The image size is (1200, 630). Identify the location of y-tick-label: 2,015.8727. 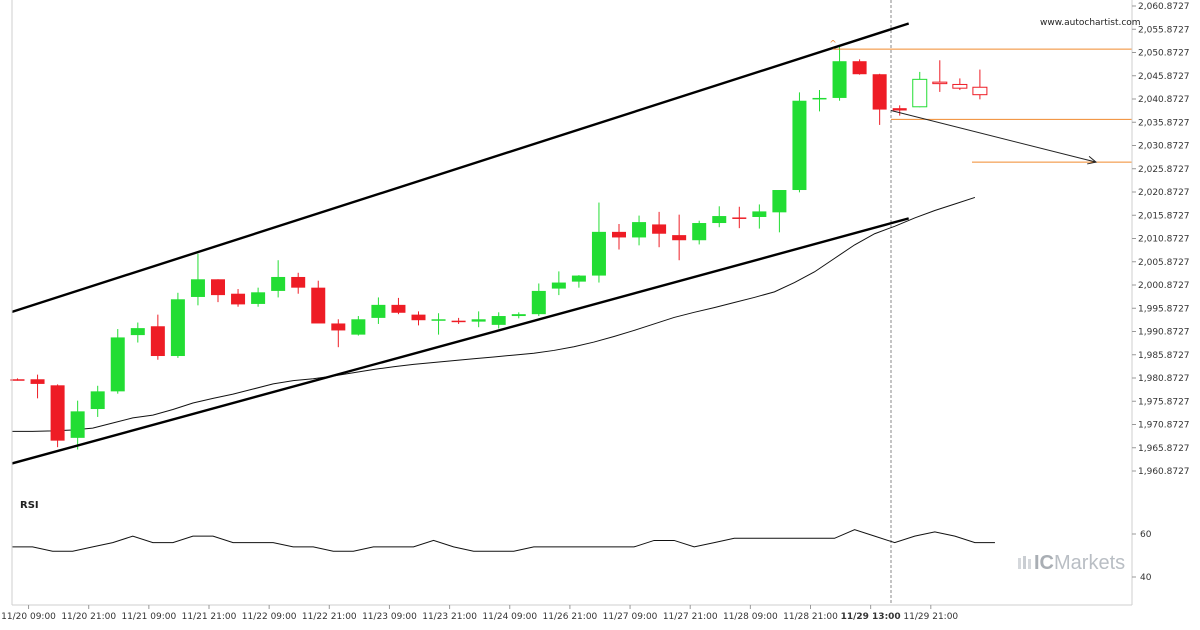
(1164, 216).